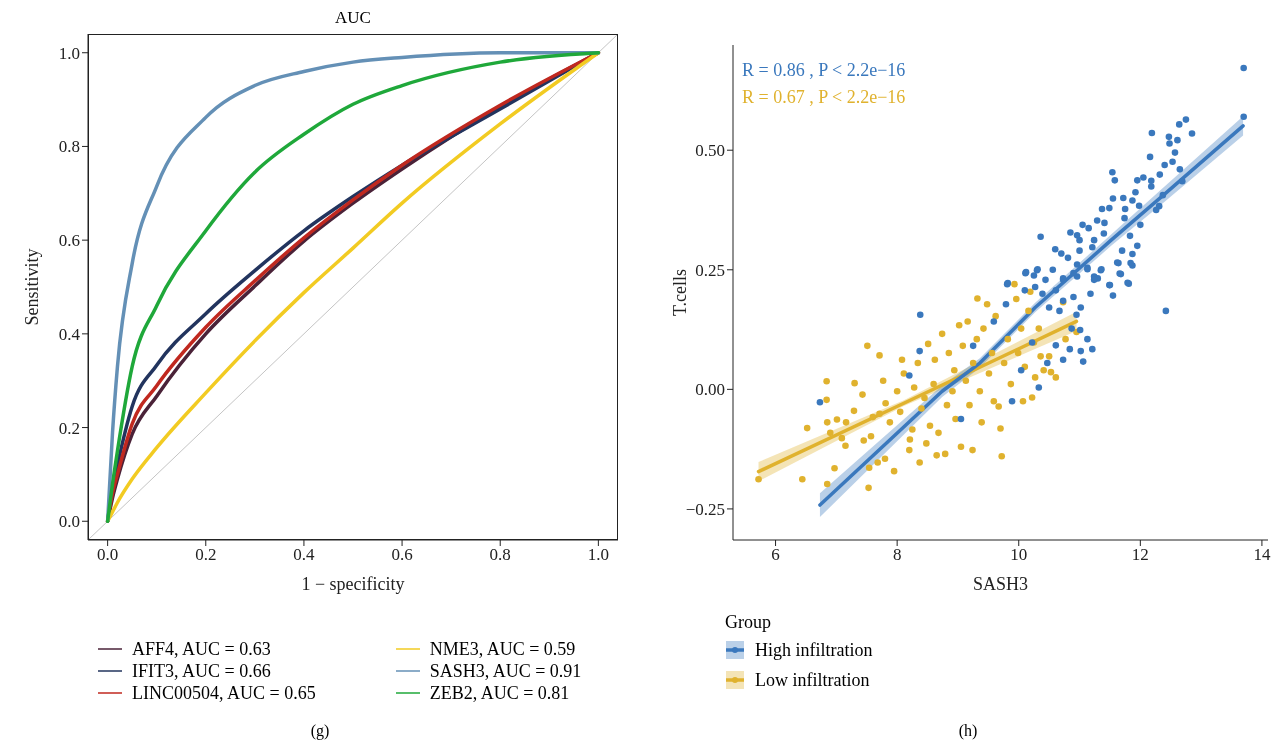  What do you see at coordinates (1140, 555) in the screenshot?
I see `x-tick-label: 12` at bounding box center [1140, 555].